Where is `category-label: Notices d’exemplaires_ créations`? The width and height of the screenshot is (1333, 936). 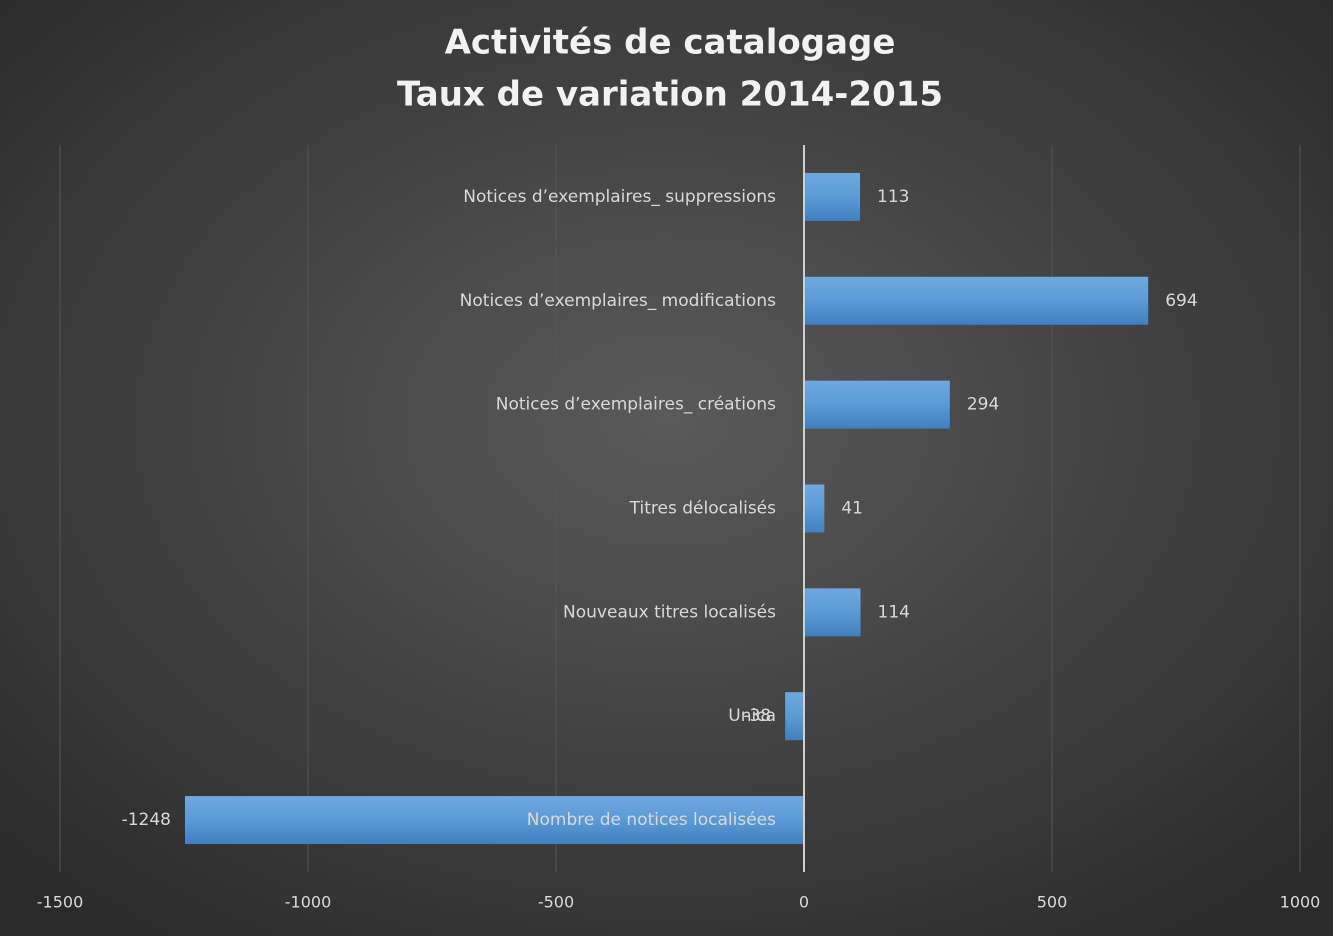
category-label: Notices d’exemplaires_ créations is located at coordinates (636, 405).